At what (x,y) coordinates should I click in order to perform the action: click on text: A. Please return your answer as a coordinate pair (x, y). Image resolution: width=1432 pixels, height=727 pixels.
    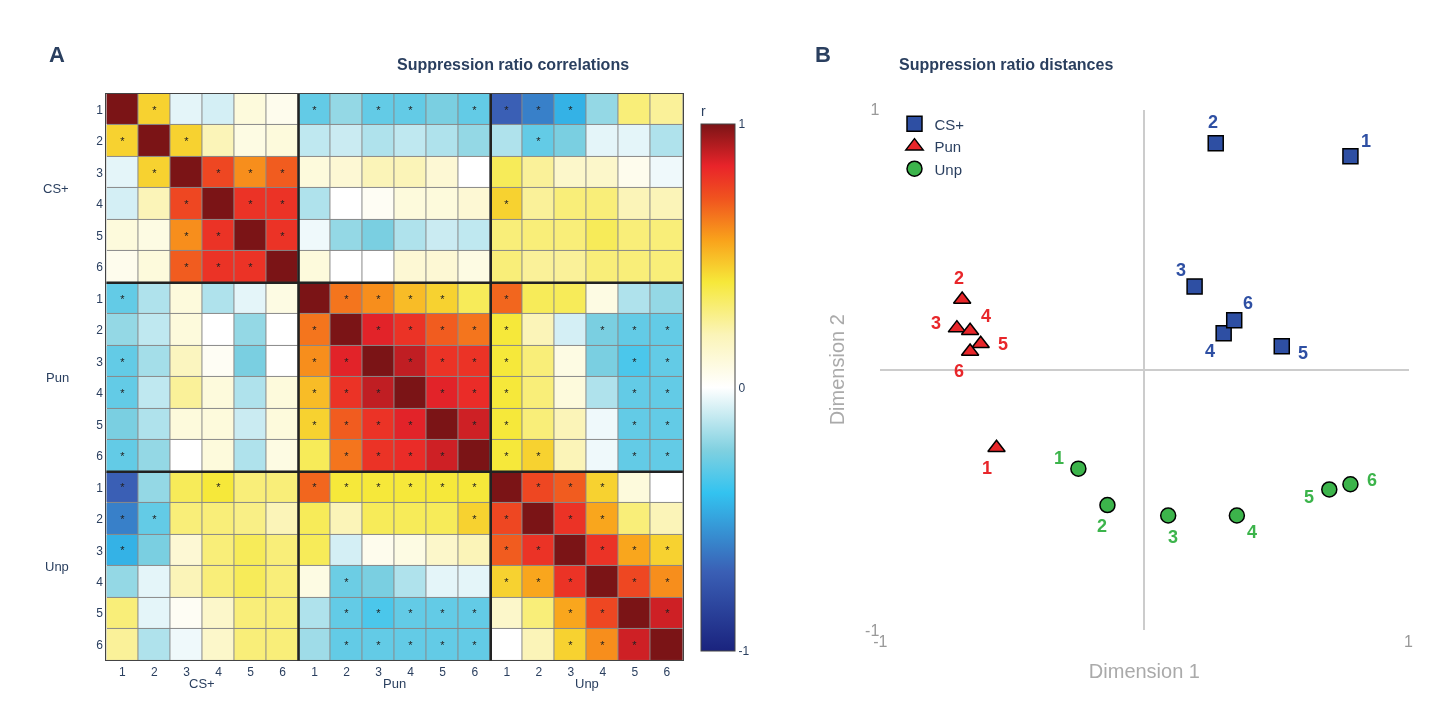
    Looking at the image, I should click on (57, 54).